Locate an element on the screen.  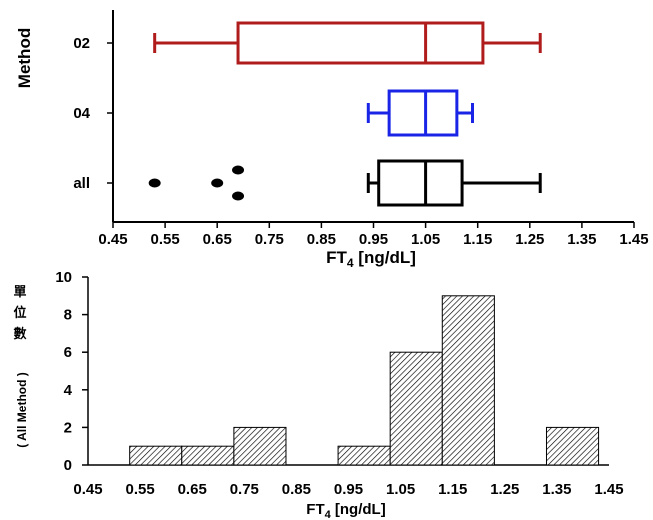
boxplot-x-tick-label: 1.25 is located at coordinates (529, 239).